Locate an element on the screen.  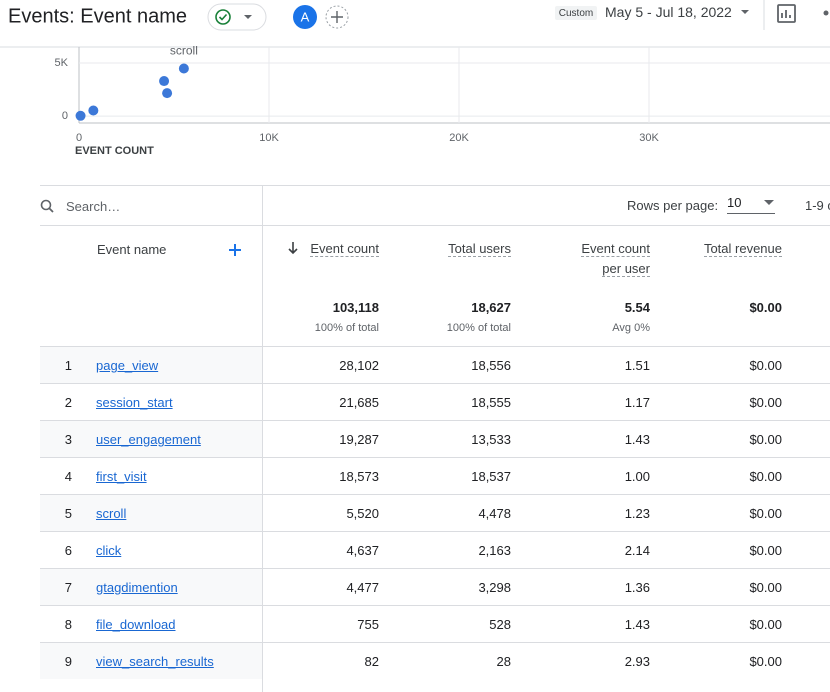
cell-value: 5,520 is located at coordinates (362, 513).